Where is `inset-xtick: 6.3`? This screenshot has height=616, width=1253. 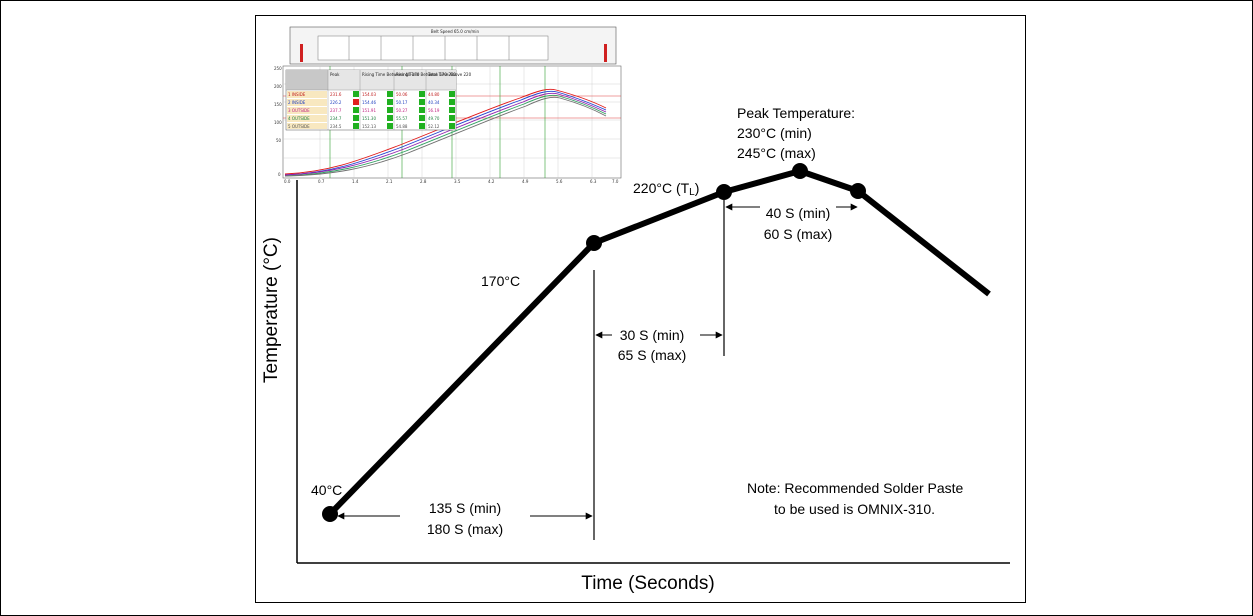
inset-xtick: 6.3 is located at coordinates (593, 181).